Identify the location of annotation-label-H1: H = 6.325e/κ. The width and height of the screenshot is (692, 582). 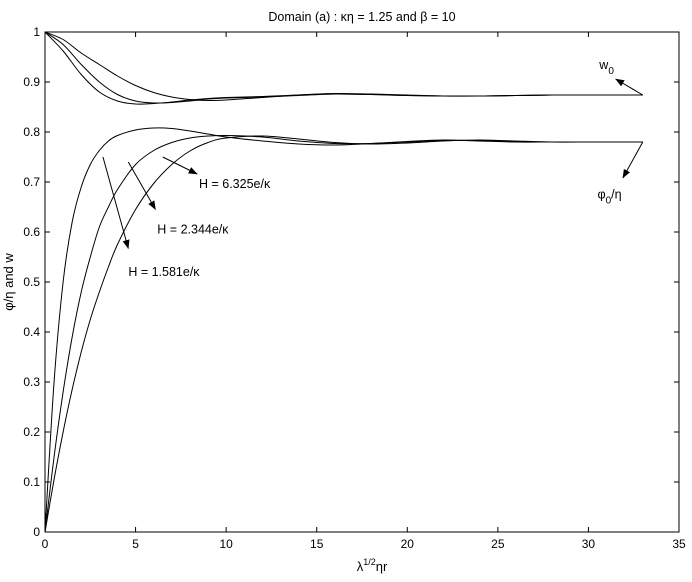
(235, 184).